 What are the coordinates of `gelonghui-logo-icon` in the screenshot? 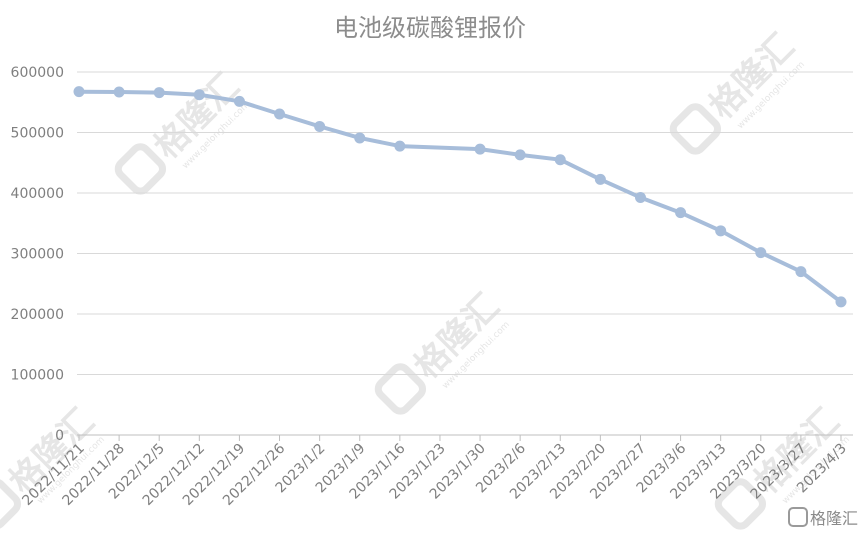 It's located at (798, 517).